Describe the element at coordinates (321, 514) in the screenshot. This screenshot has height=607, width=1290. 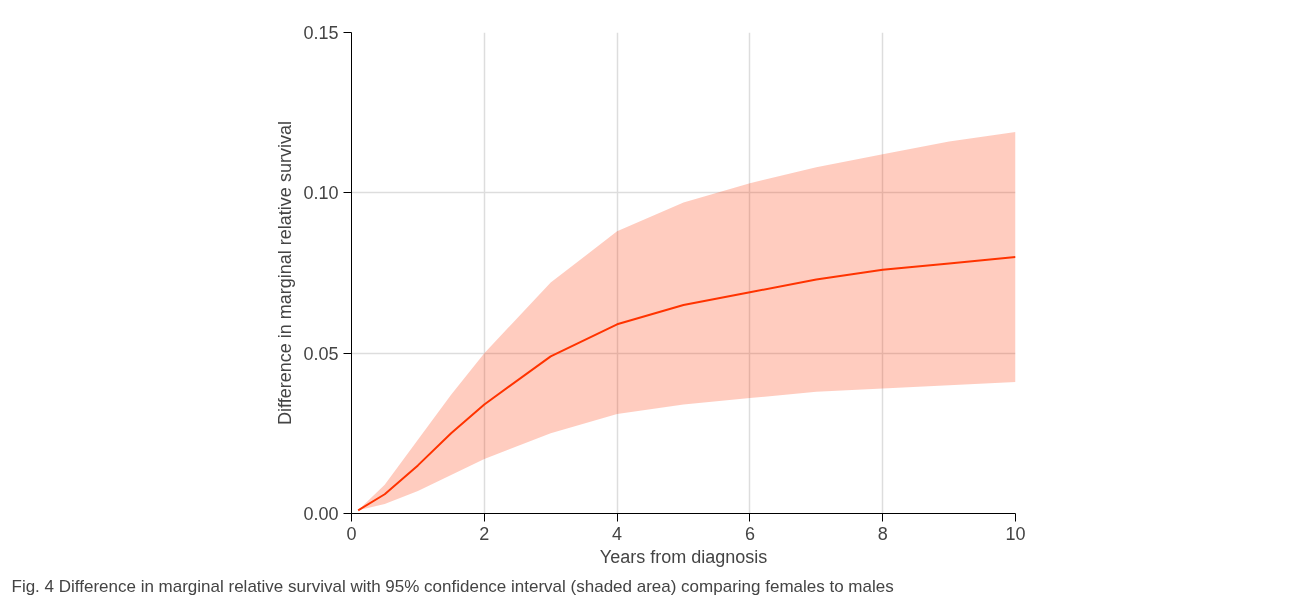
I see `y-tick-label: 0.00` at that location.